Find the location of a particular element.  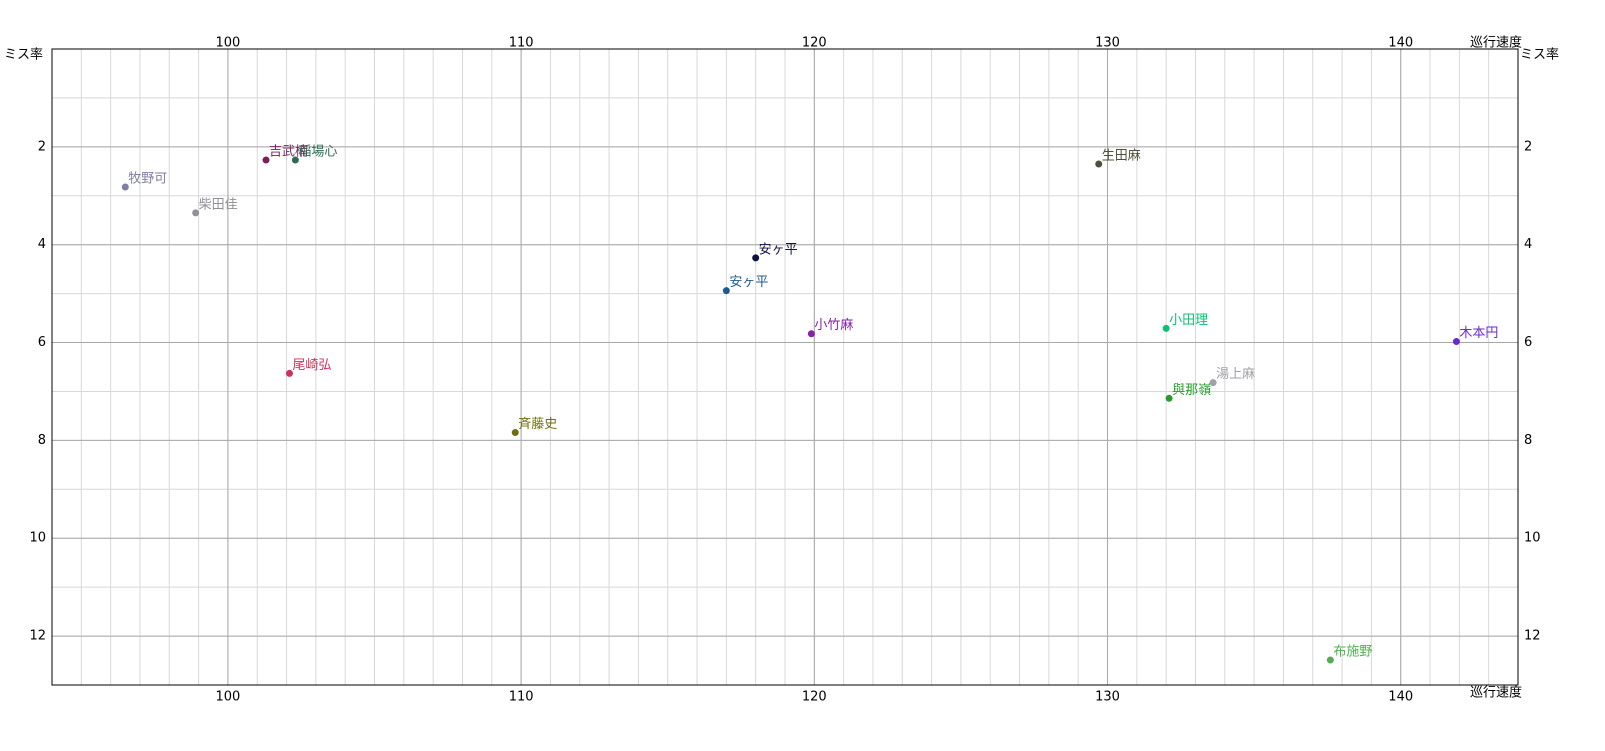

x-tick-label-bottom: 140 is located at coordinates (1400, 697).